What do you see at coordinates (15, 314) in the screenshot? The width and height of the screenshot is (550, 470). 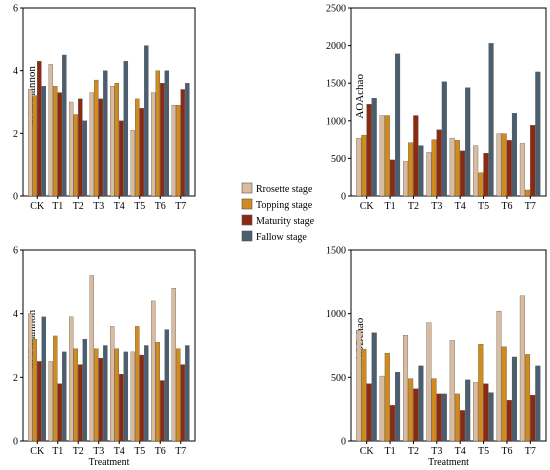 I see `y-tick-label-4: 4` at bounding box center [15, 314].